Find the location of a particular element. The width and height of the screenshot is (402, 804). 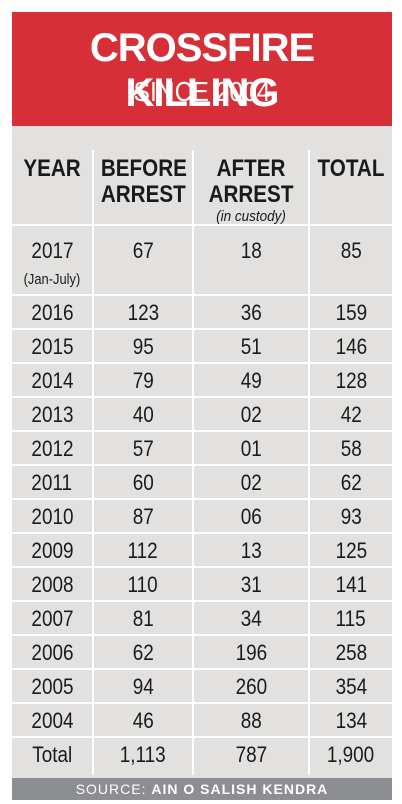

cell-year: 2009 is located at coordinates (52, 550).